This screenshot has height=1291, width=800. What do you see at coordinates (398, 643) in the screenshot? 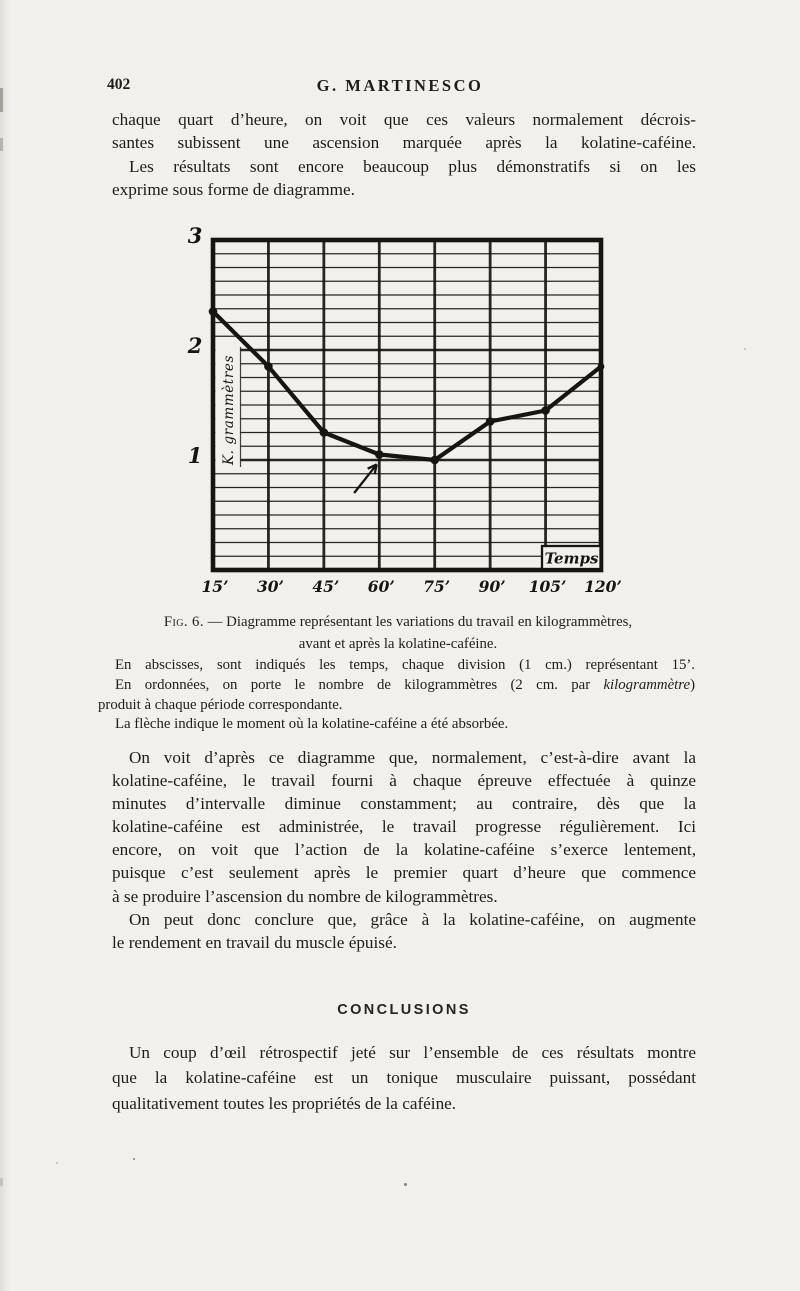
I see `text-line: avant et après la kolatine-caféine.` at bounding box center [398, 643].